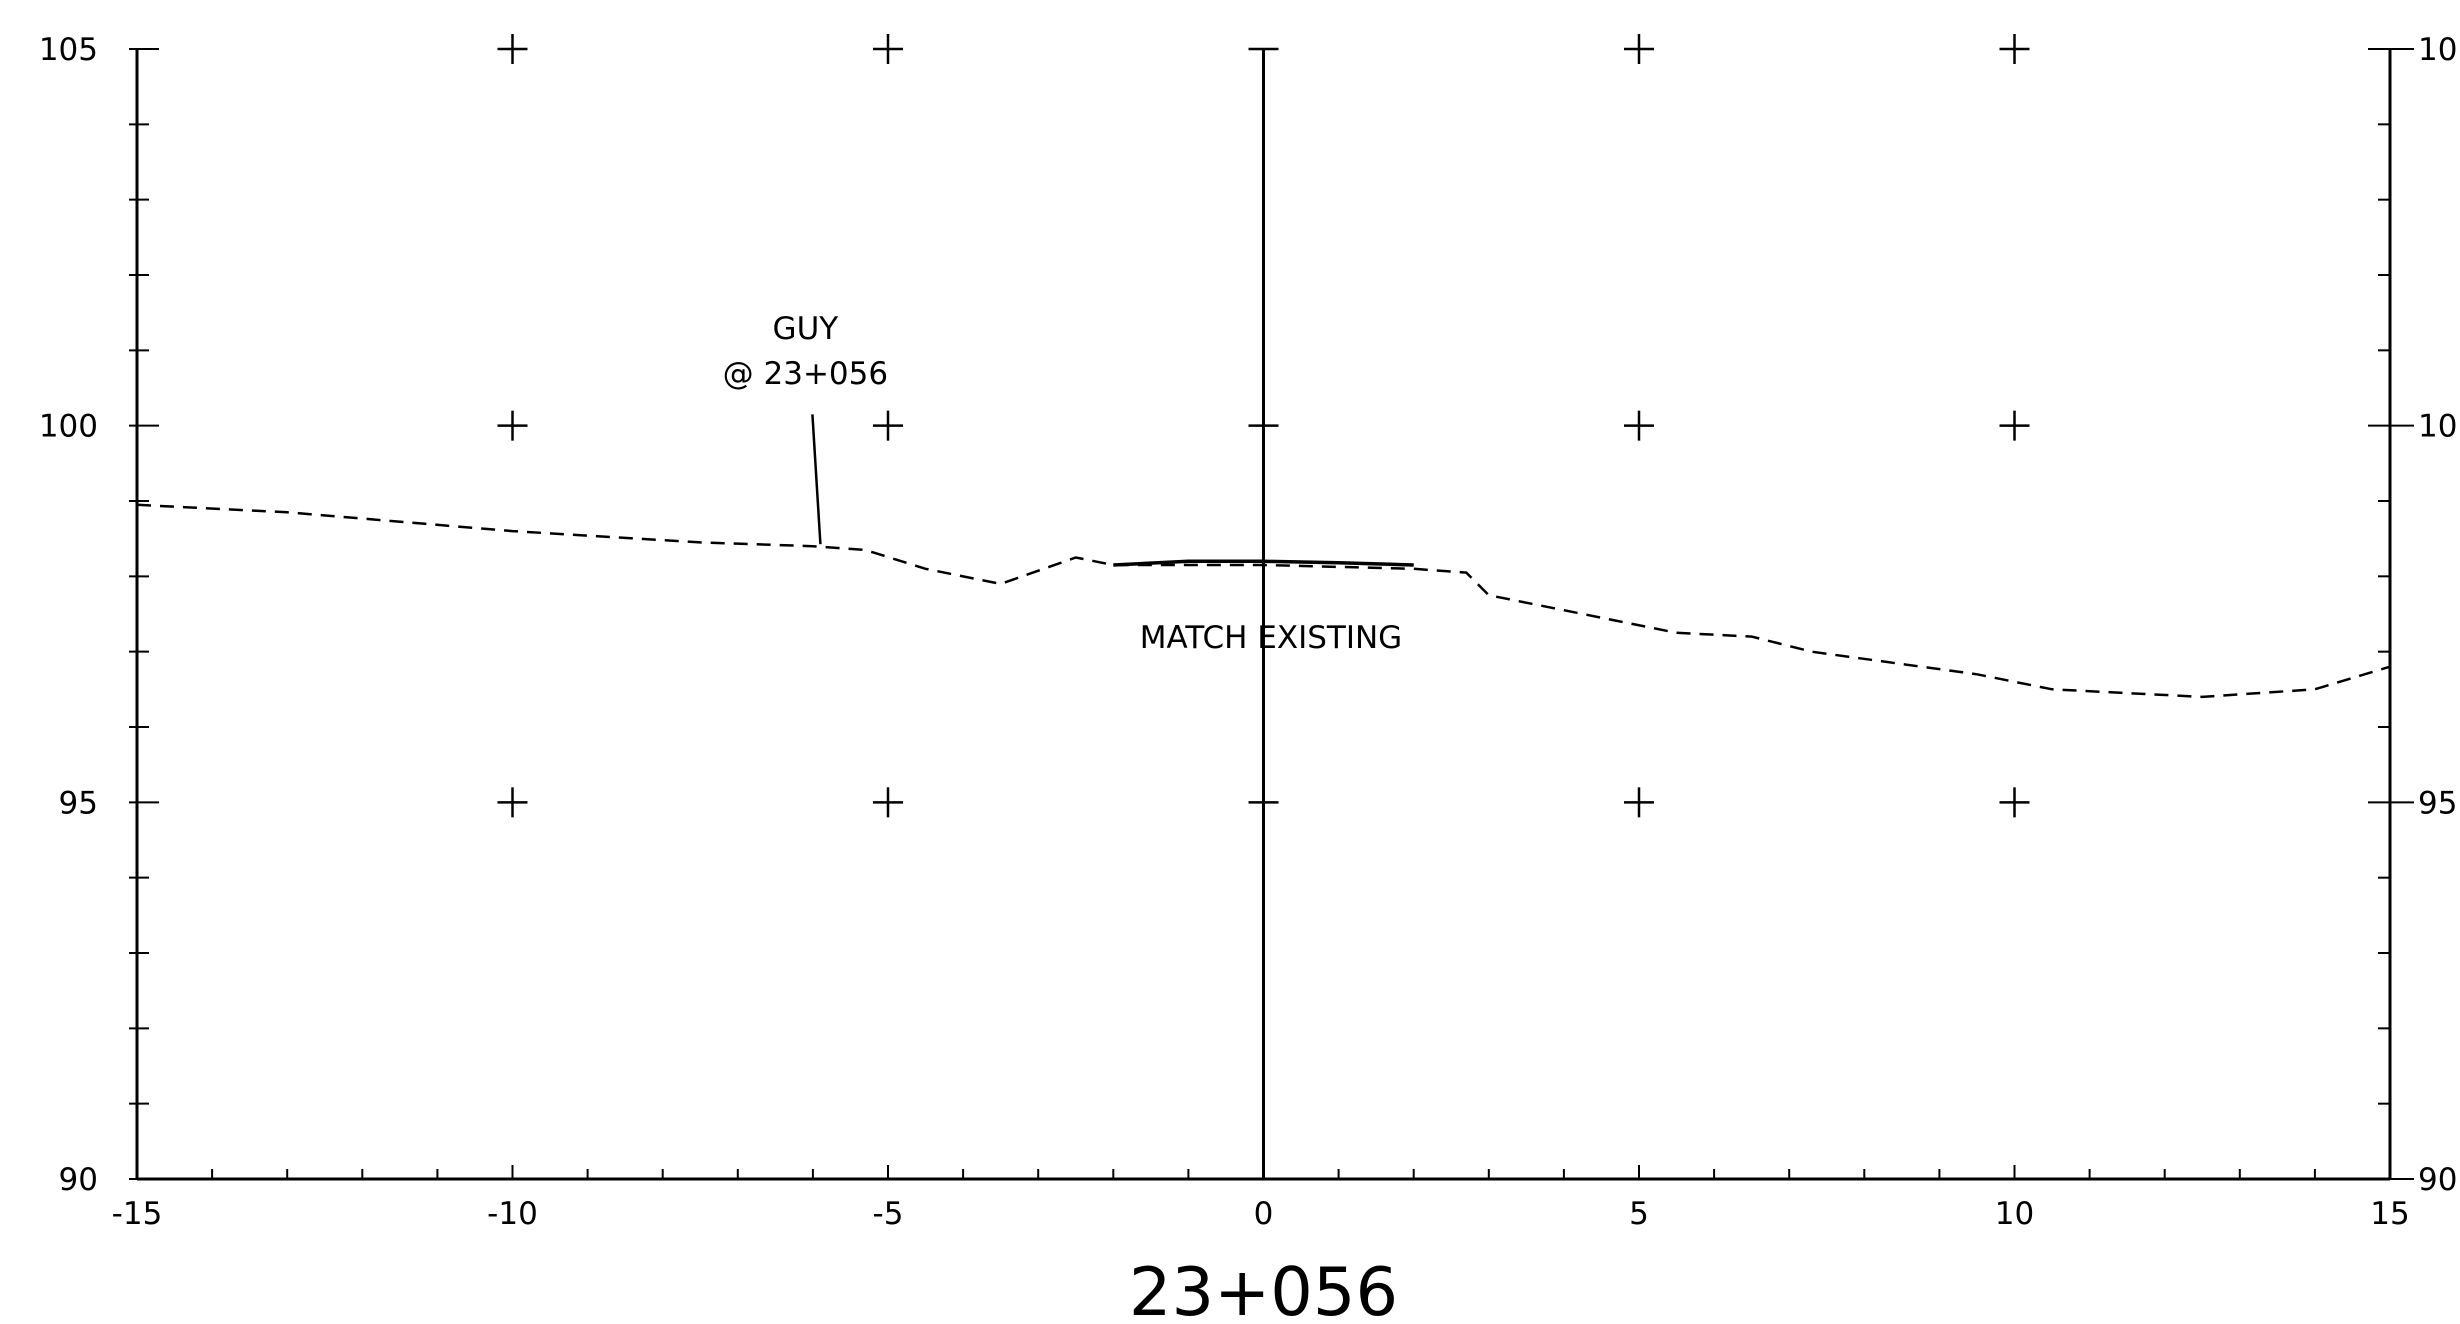 The width and height of the screenshot is (2460, 1324). Describe the element at coordinates (2437, 1180) in the screenshot. I see `y-tick-label-right: 90` at that location.